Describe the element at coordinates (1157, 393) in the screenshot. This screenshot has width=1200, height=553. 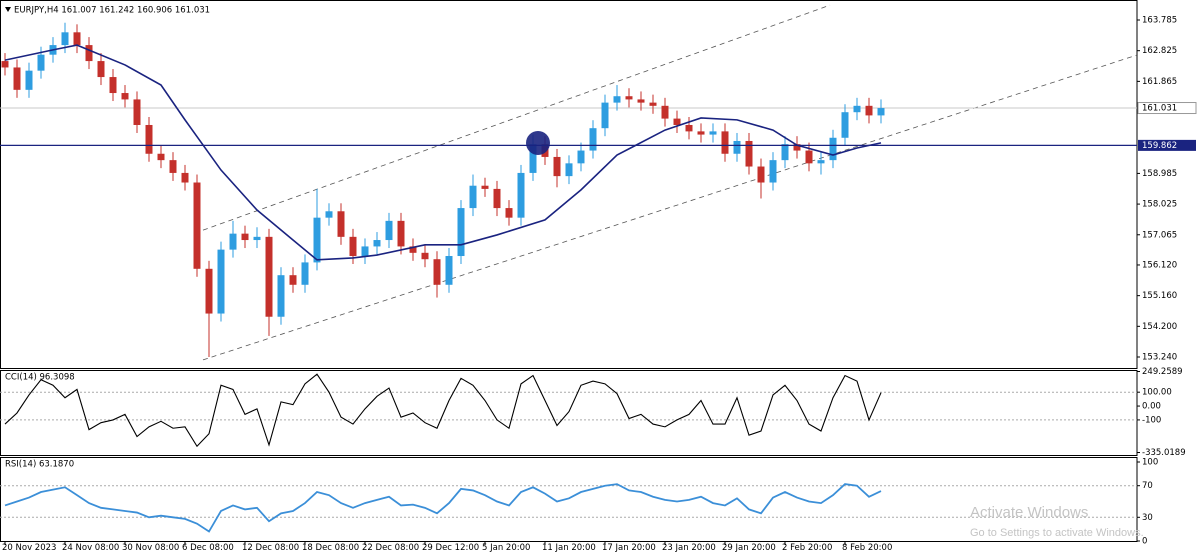
I see `y-tick-label: 100.00` at that location.